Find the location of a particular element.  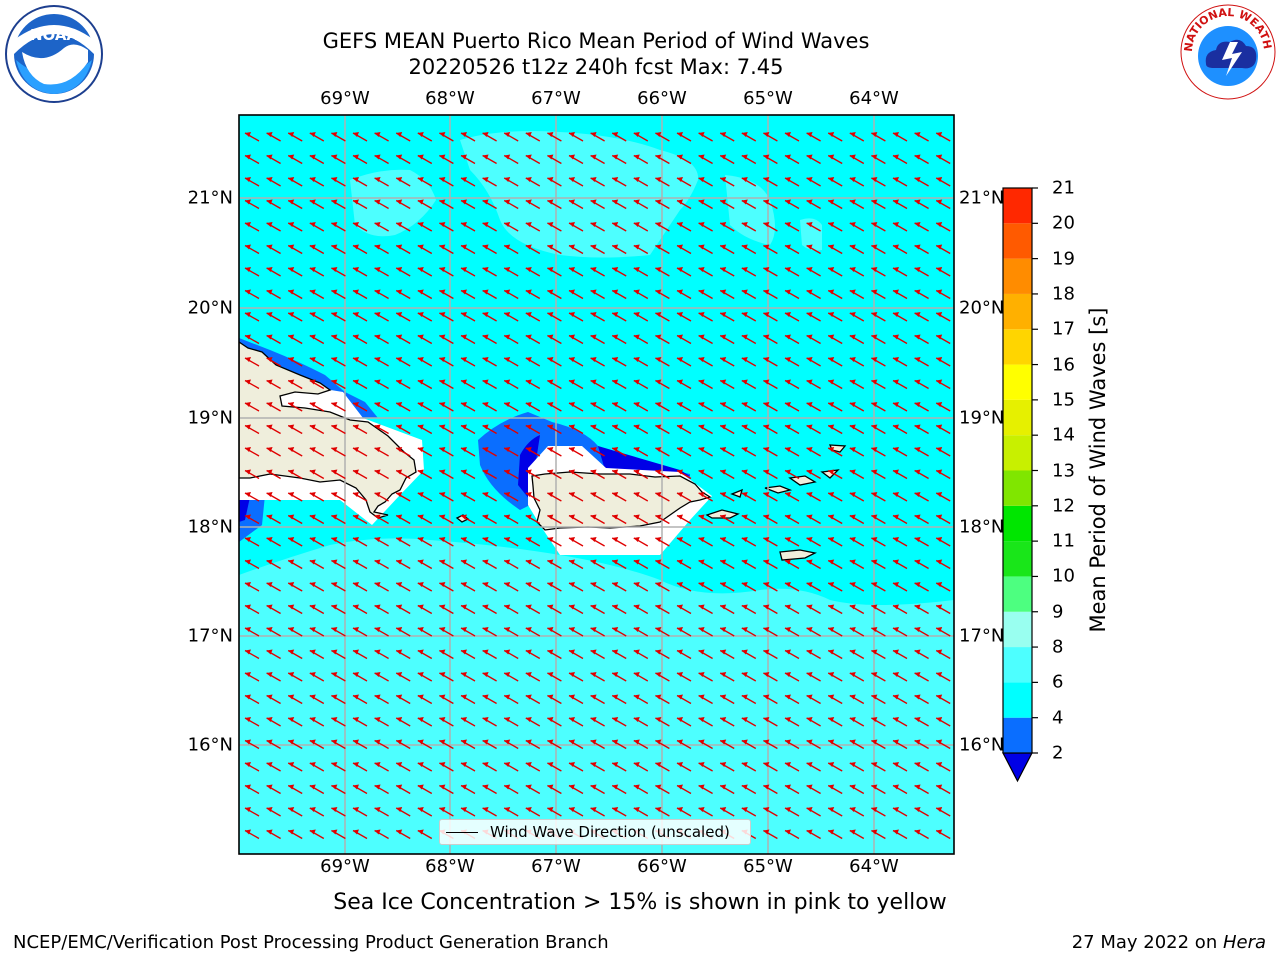

noaa-logo: NOAA is located at coordinates (54, 54).